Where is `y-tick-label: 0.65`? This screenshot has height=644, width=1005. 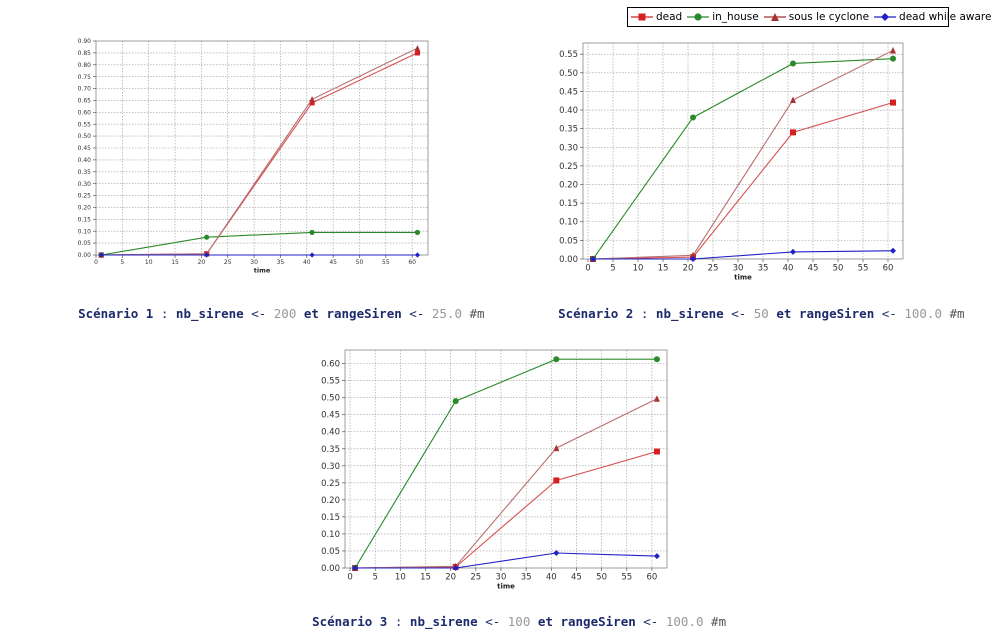 y-tick-label: 0.65 is located at coordinates (85, 101).